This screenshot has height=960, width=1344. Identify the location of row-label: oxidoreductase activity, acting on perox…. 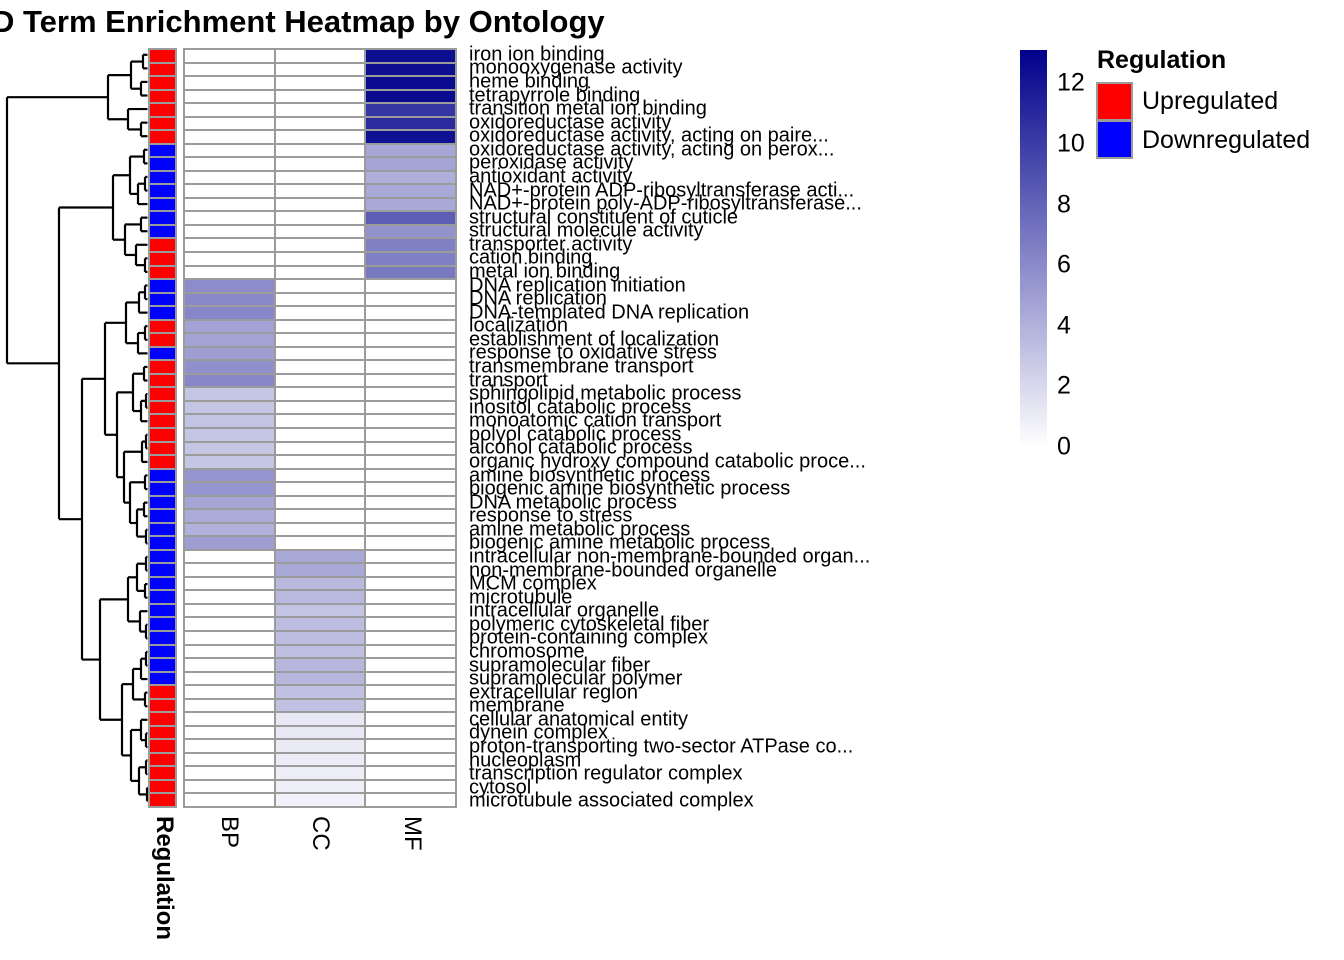
(652, 149).